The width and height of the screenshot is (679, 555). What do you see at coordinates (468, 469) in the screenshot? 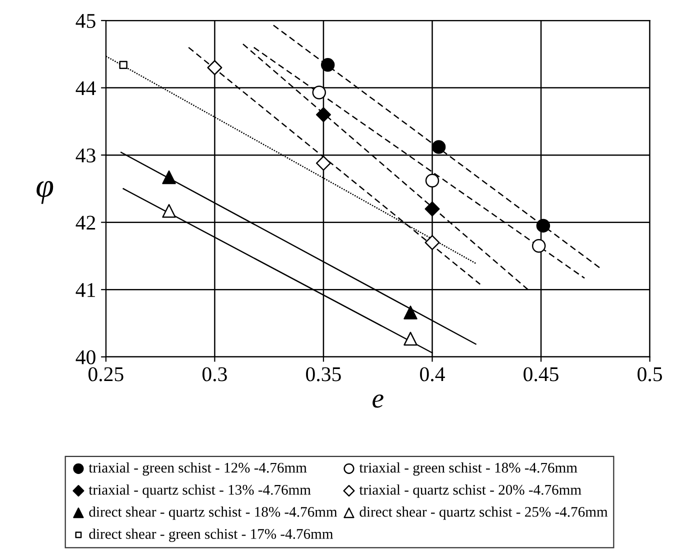
I see `legend-label: triaxial - green schist - 18% -4.76mm` at bounding box center [468, 469].